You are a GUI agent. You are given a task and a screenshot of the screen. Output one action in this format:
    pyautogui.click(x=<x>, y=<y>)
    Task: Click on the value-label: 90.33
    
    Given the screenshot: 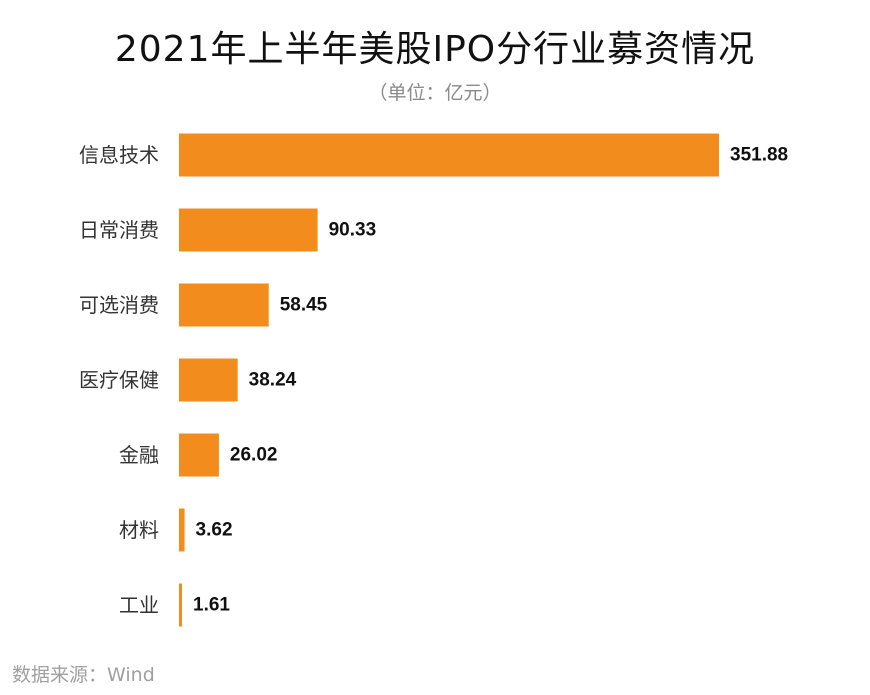 What is the action you would take?
    pyautogui.click(x=353, y=230)
    